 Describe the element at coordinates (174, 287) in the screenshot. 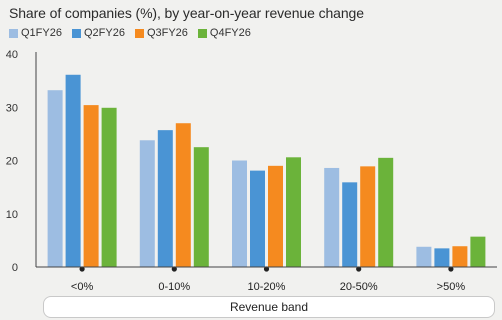

I see `x-tick-label: 0-10%` at that location.